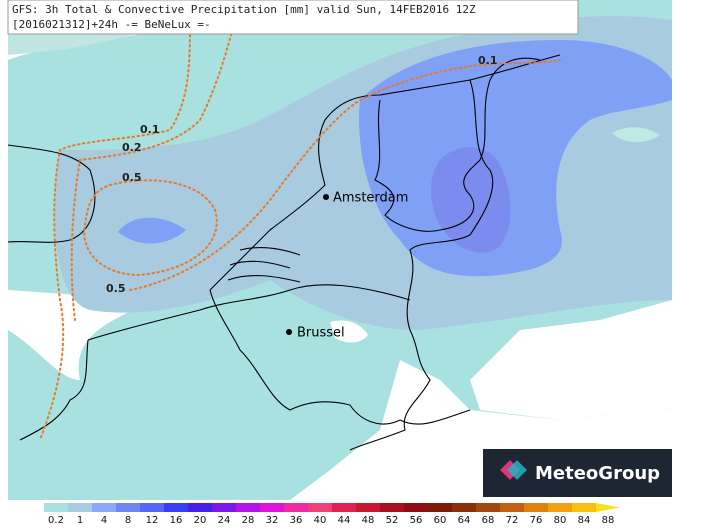 The width and height of the screenshot is (725, 532). Describe the element at coordinates (248, 520) in the screenshot. I see `legend-label: 28` at that location.